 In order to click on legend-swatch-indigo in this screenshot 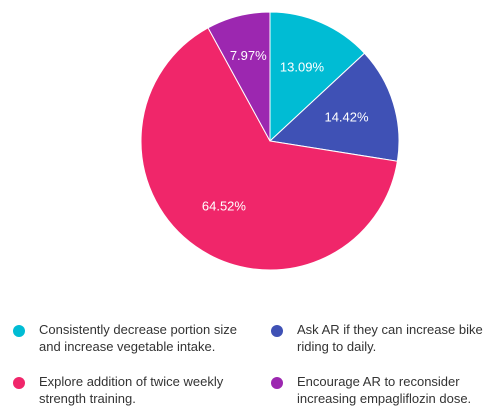, I will do `click(277, 331)`.